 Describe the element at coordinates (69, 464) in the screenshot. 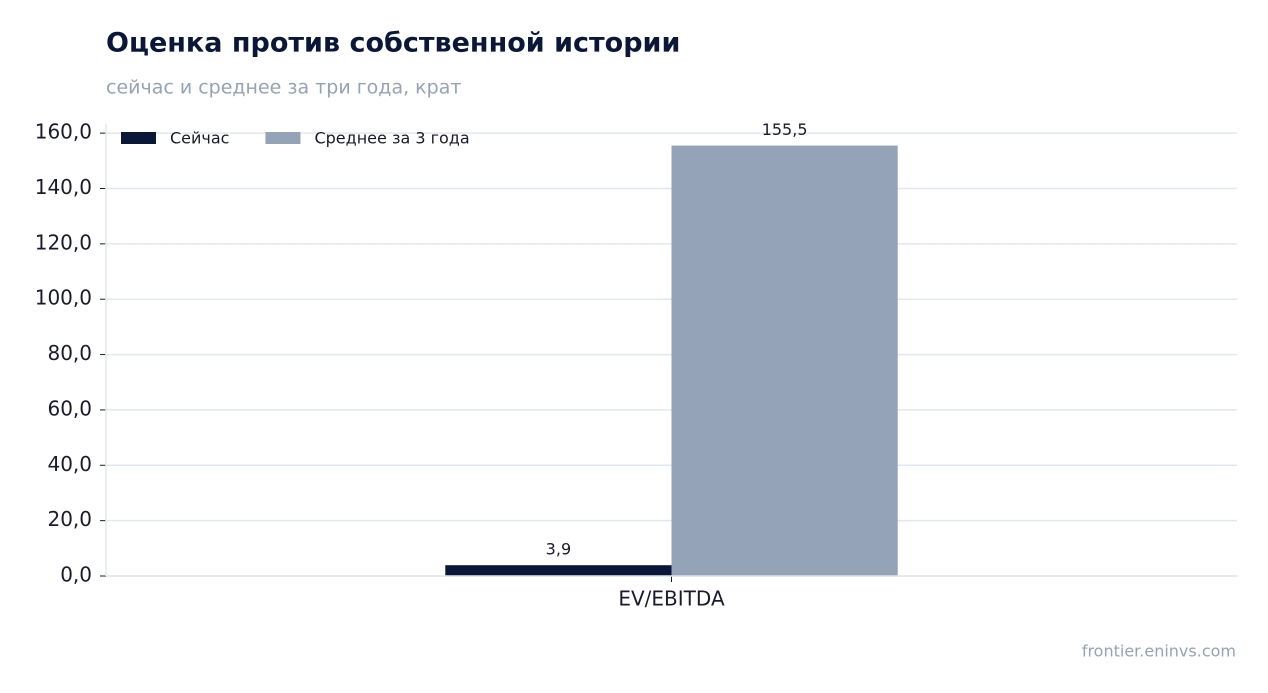

I see `y-tick-label: 40,0` at that location.